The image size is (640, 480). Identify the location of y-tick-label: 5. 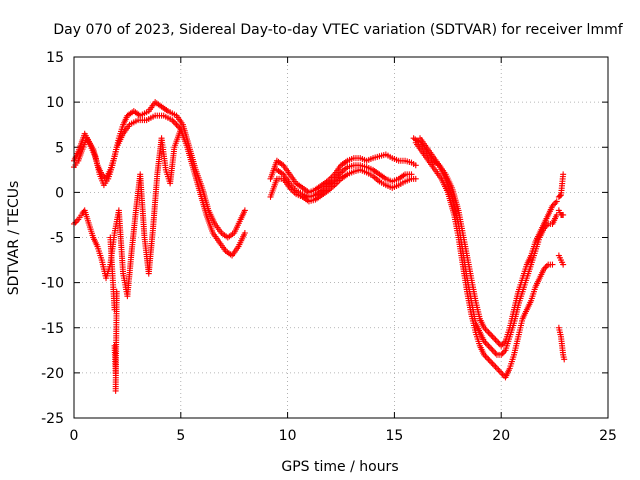
(59, 148).